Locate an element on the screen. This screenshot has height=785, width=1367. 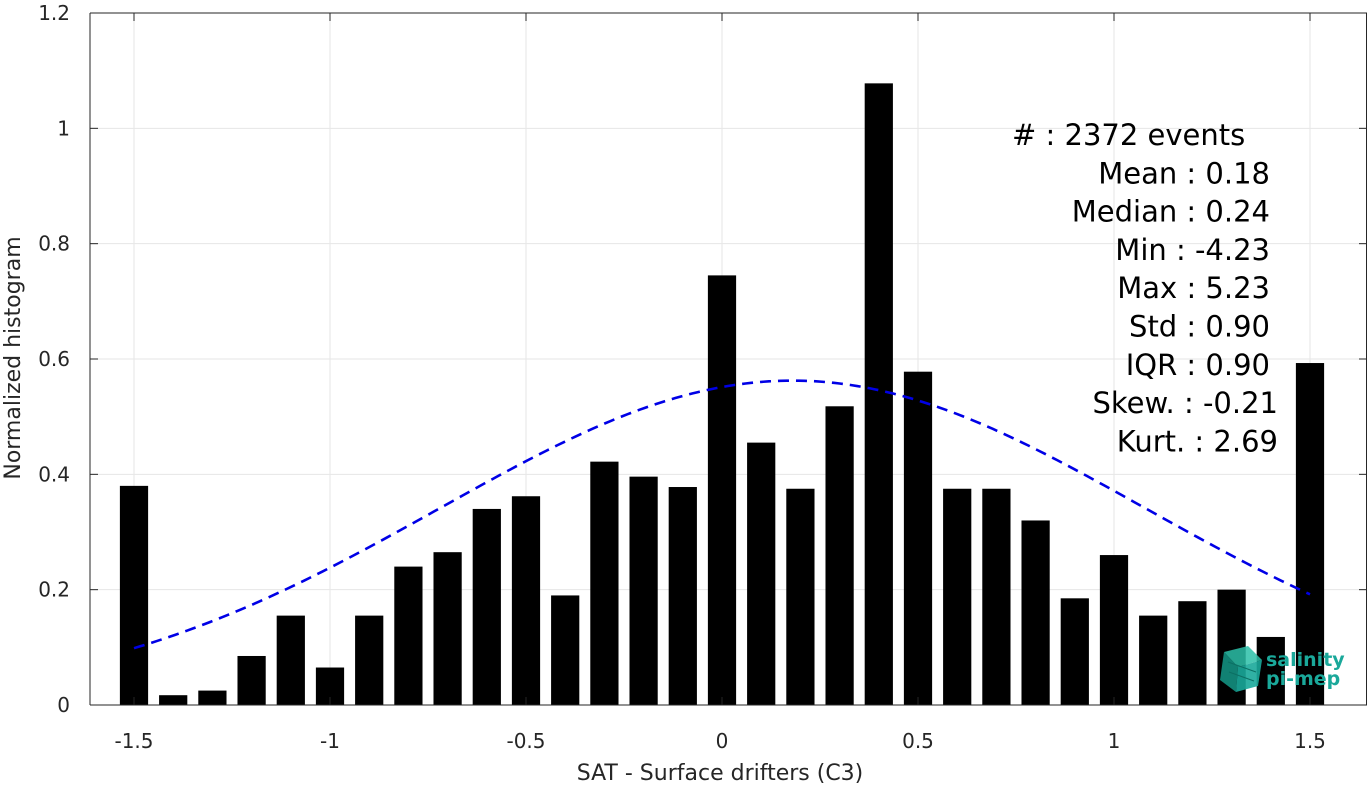
stat-line: Std : 0.90 is located at coordinates (1199, 327).